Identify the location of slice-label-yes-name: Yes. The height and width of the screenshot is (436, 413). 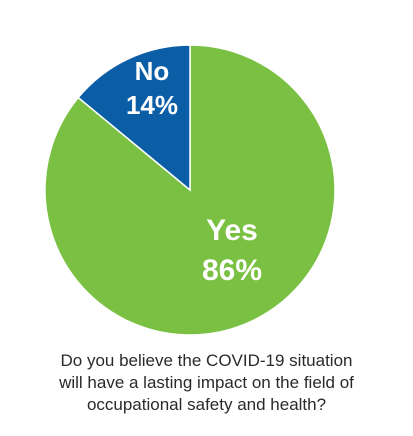
(232, 230).